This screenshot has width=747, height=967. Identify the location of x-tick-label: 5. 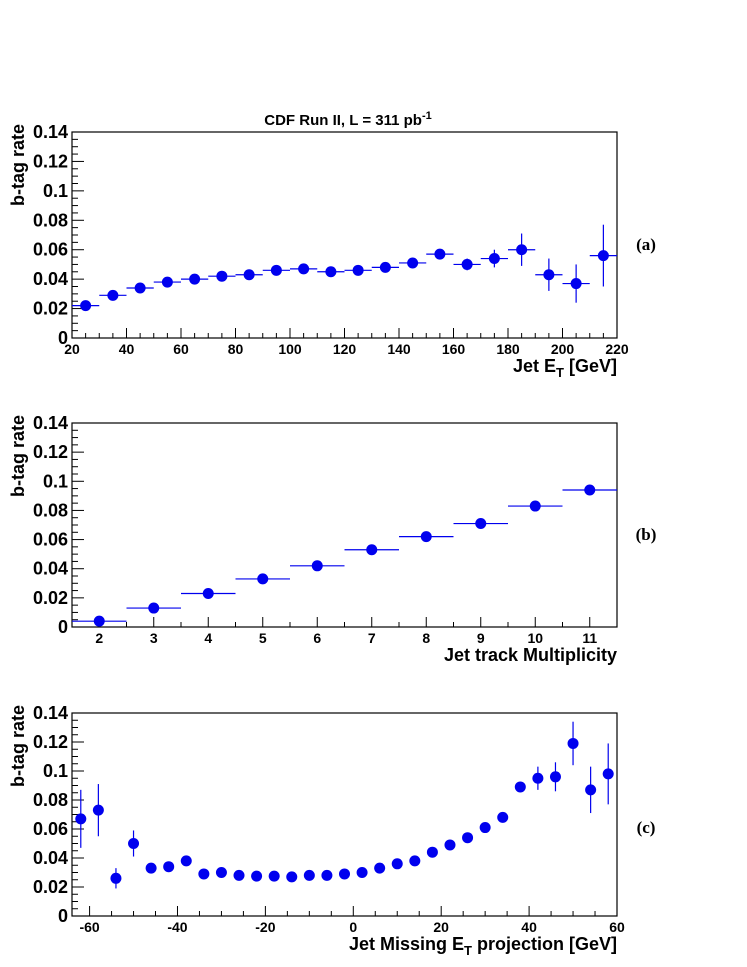
(263, 638).